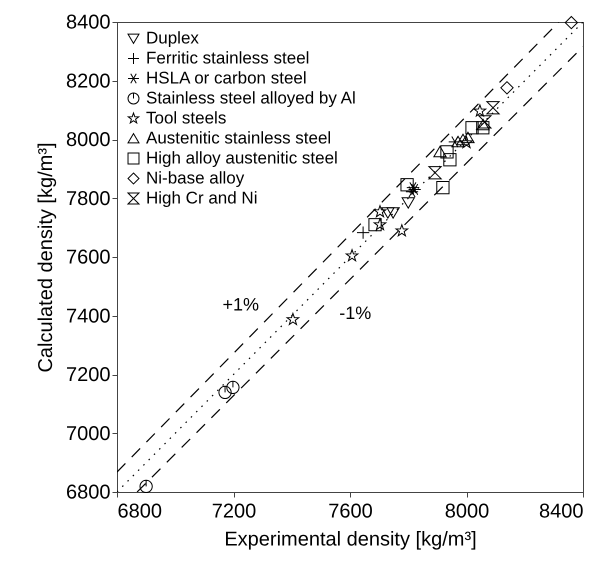  What do you see at coordinates (88, 375) in the screenshot?
I see `y-tick-label: 7200` at bounding box center [88, 375].